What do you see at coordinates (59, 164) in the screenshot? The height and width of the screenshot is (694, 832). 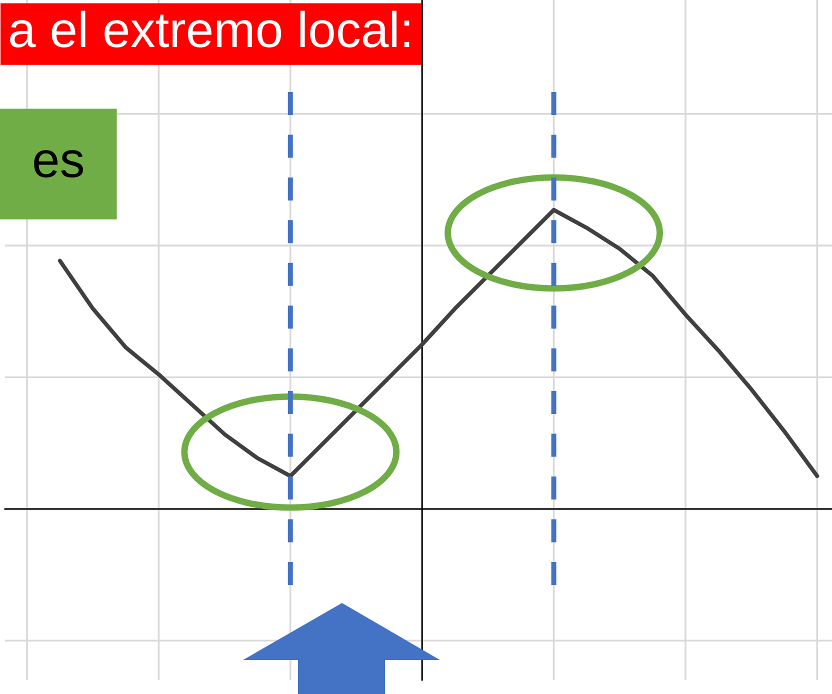 I see `text: es` at bounding box center [59, 164].